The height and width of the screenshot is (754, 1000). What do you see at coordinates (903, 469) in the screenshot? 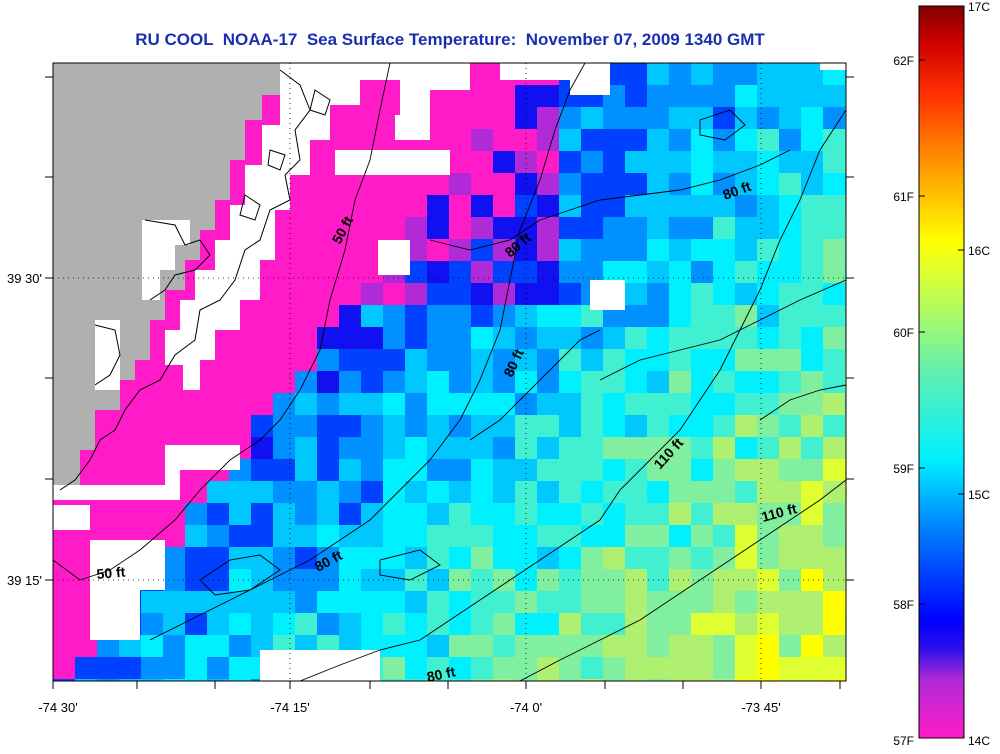
I see `colorbar-f-label: 59F` at bounding box center [903, 469].